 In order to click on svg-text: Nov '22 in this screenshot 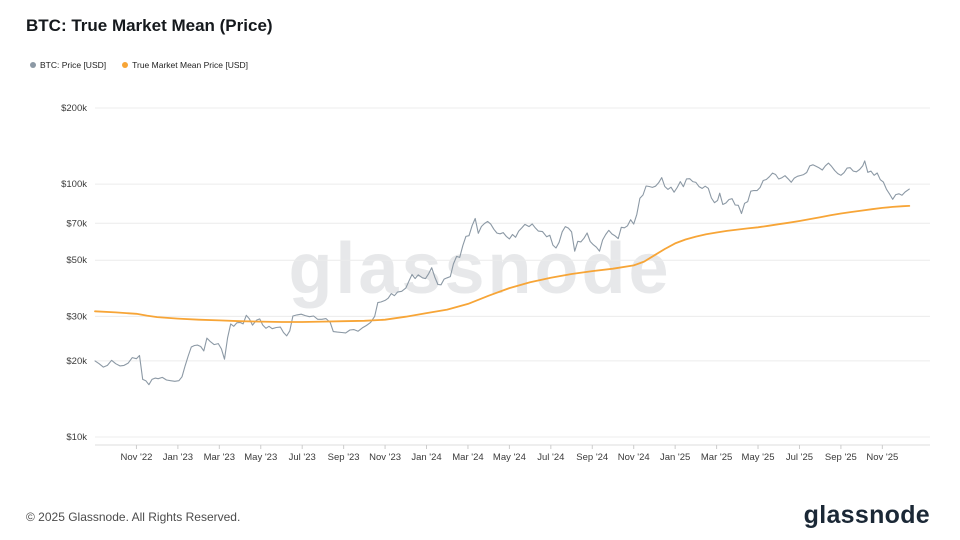, I will do `click(136, 457)`.